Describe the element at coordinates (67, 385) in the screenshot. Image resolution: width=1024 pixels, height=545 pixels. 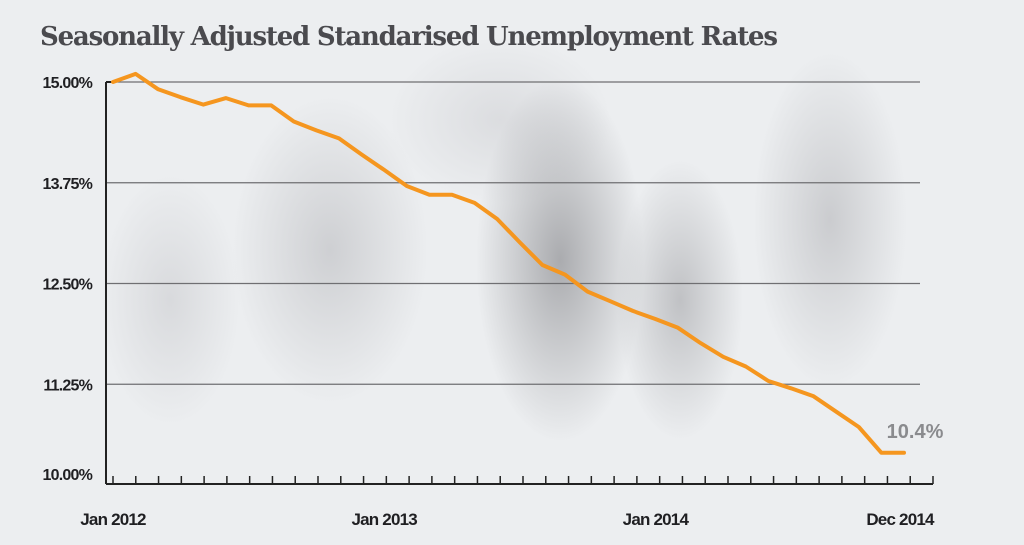
I see `y-tick-label: 11.25%` at that location.